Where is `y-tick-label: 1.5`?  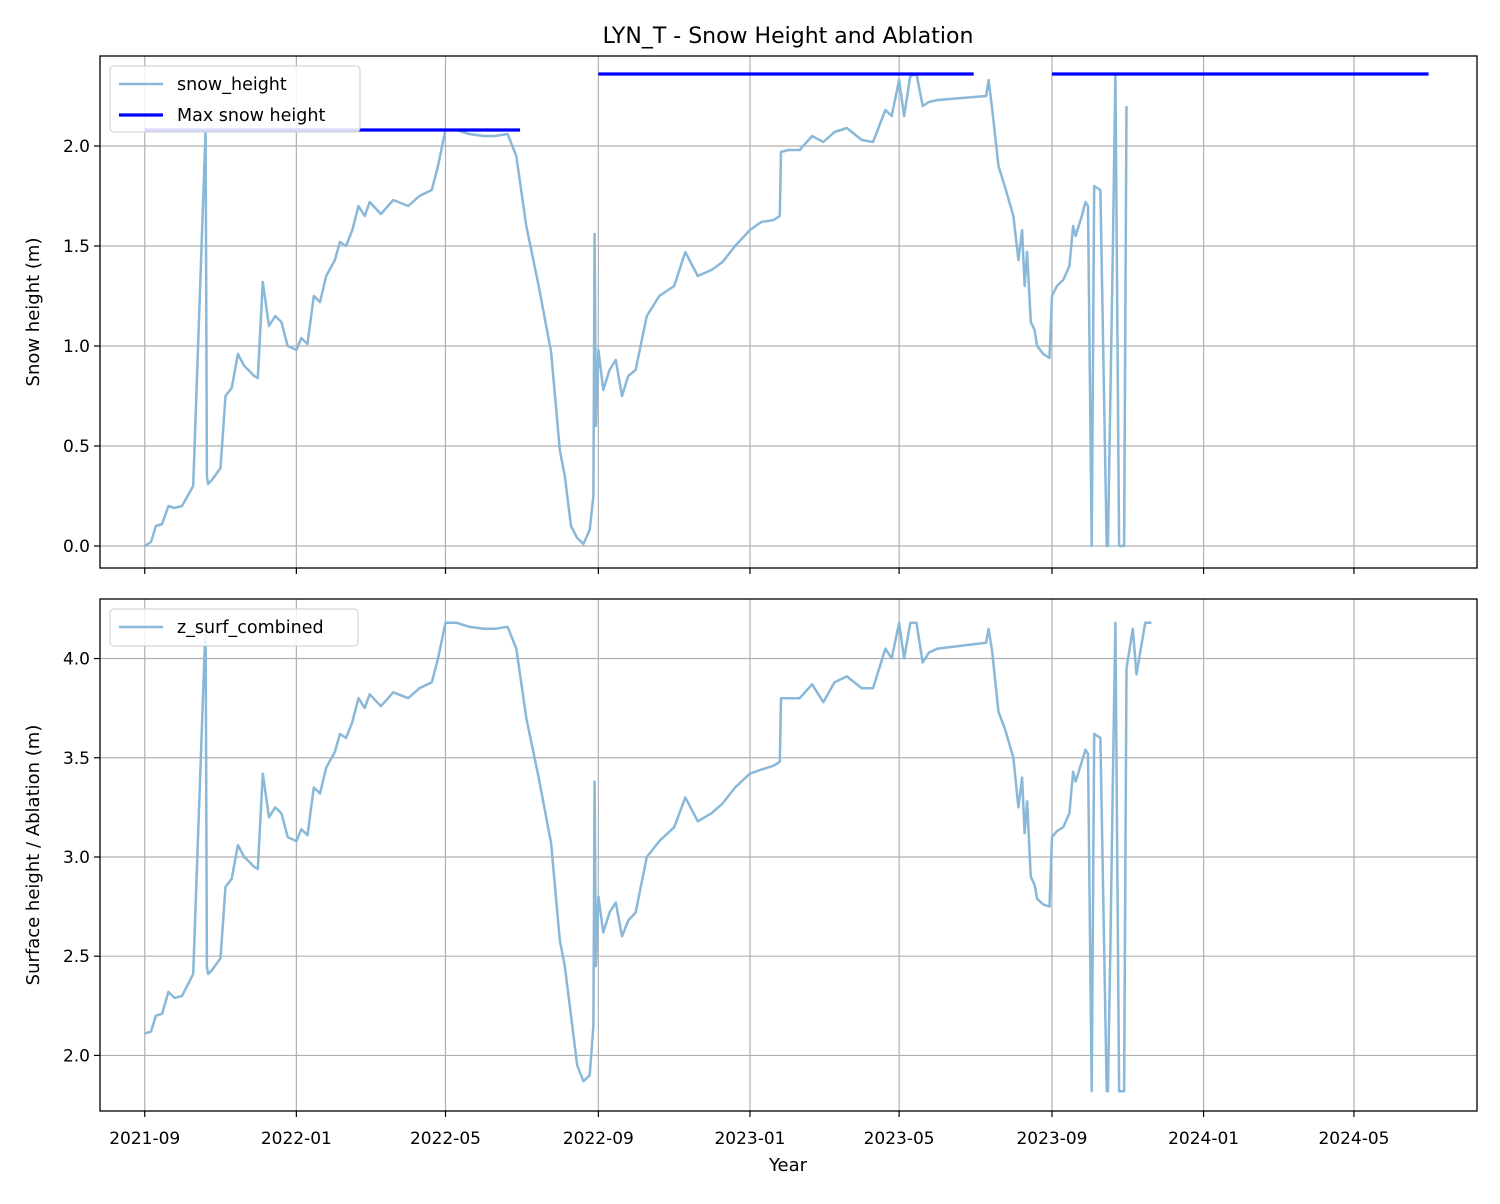 y-tick-label: 1.5 is located at coordinates (76, 247).